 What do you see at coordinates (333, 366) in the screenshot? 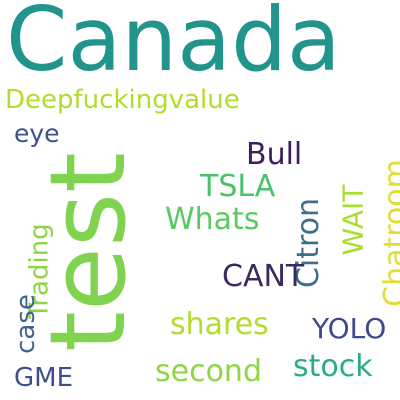
I see `word-stock: stock` at bounding box center [333, 366].